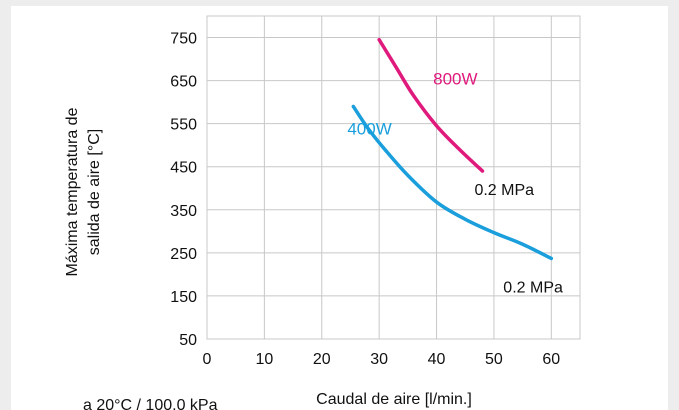 This screenshot has height=410, width=679. I want to click on x-tick-label: 10, so click(264, 359).